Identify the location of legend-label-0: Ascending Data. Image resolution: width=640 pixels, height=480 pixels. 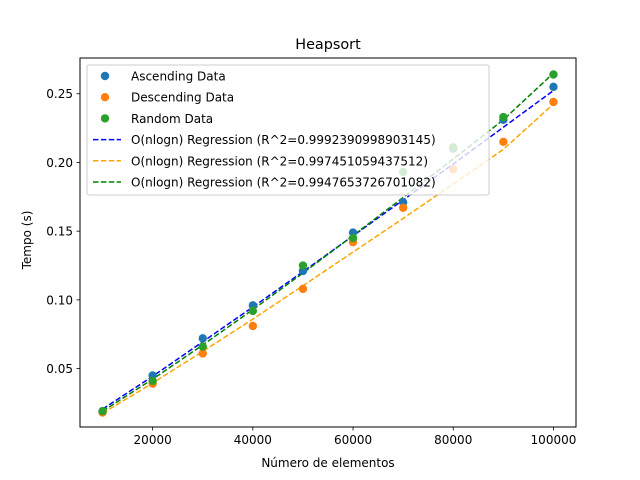
(178, 77).